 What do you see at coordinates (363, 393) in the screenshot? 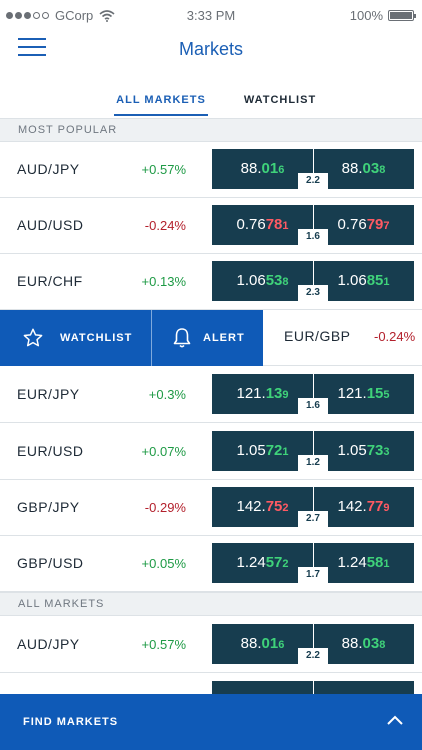
I see `buy-price-button: 121.155` at bounding box center [363, 393].